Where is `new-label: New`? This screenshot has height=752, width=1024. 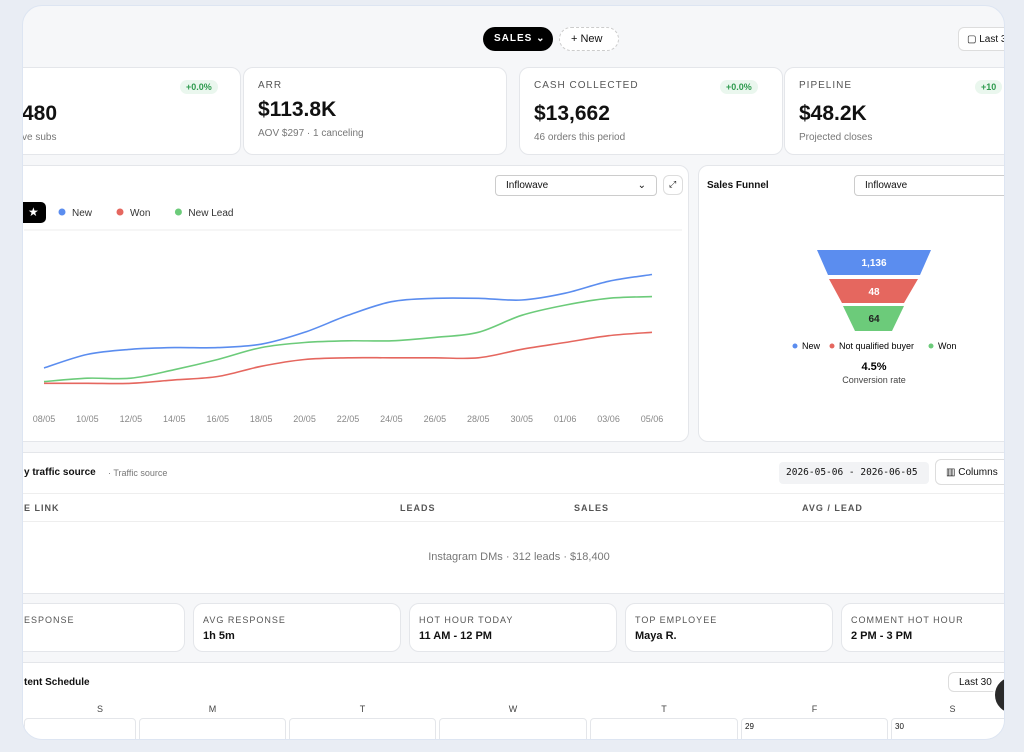 new-label: New is located at coordinates (591, 39).